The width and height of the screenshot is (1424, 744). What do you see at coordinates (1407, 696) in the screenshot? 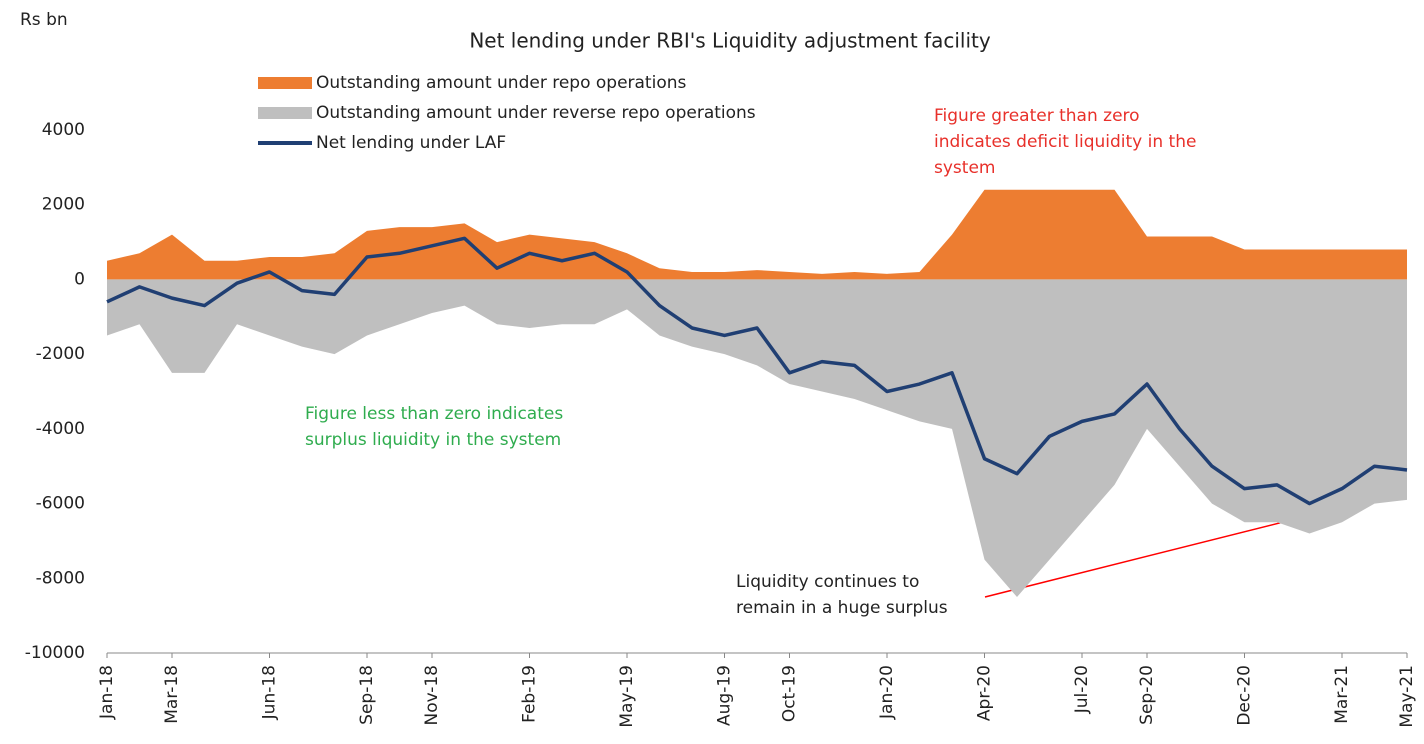
I see `x-tick-label: May-21` at bounding box center [1407, 696].